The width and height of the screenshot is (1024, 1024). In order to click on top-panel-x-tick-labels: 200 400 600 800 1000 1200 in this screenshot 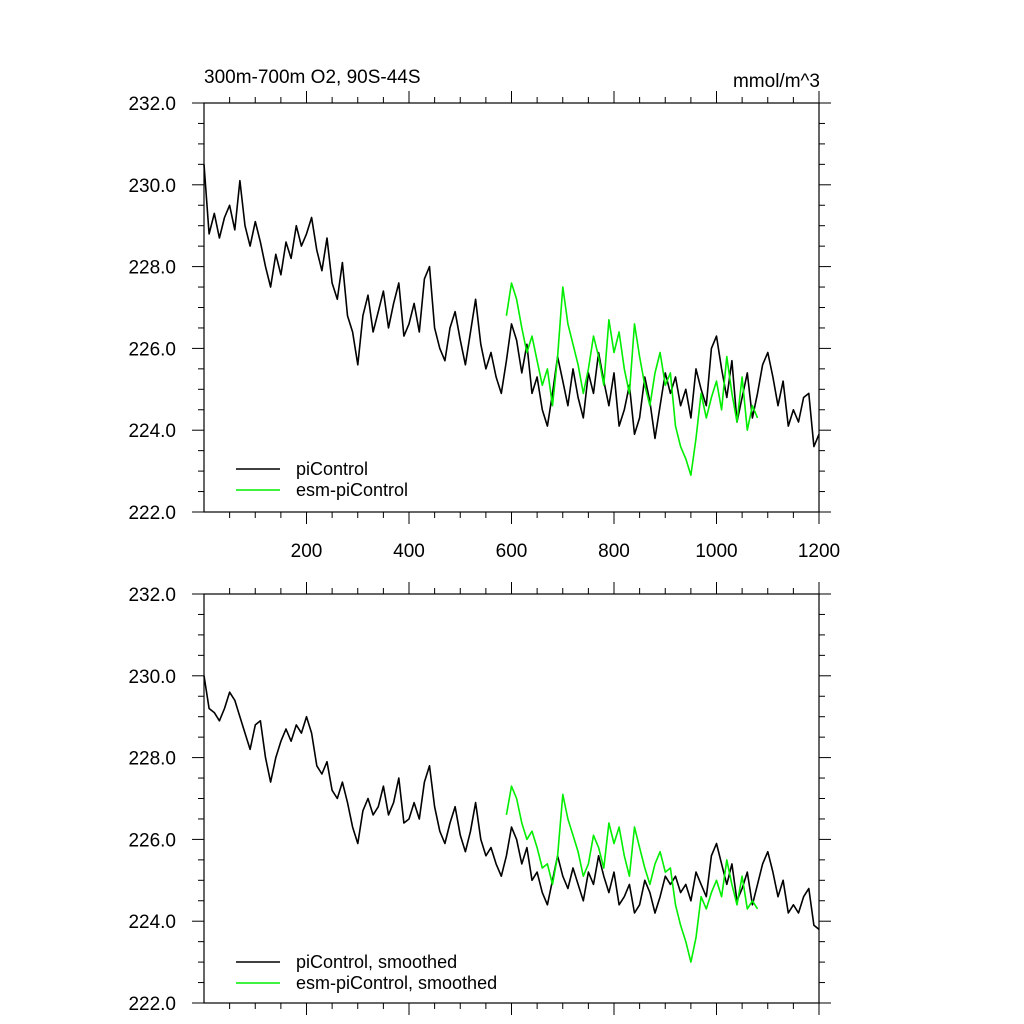, I will do `click(565, 551)`.